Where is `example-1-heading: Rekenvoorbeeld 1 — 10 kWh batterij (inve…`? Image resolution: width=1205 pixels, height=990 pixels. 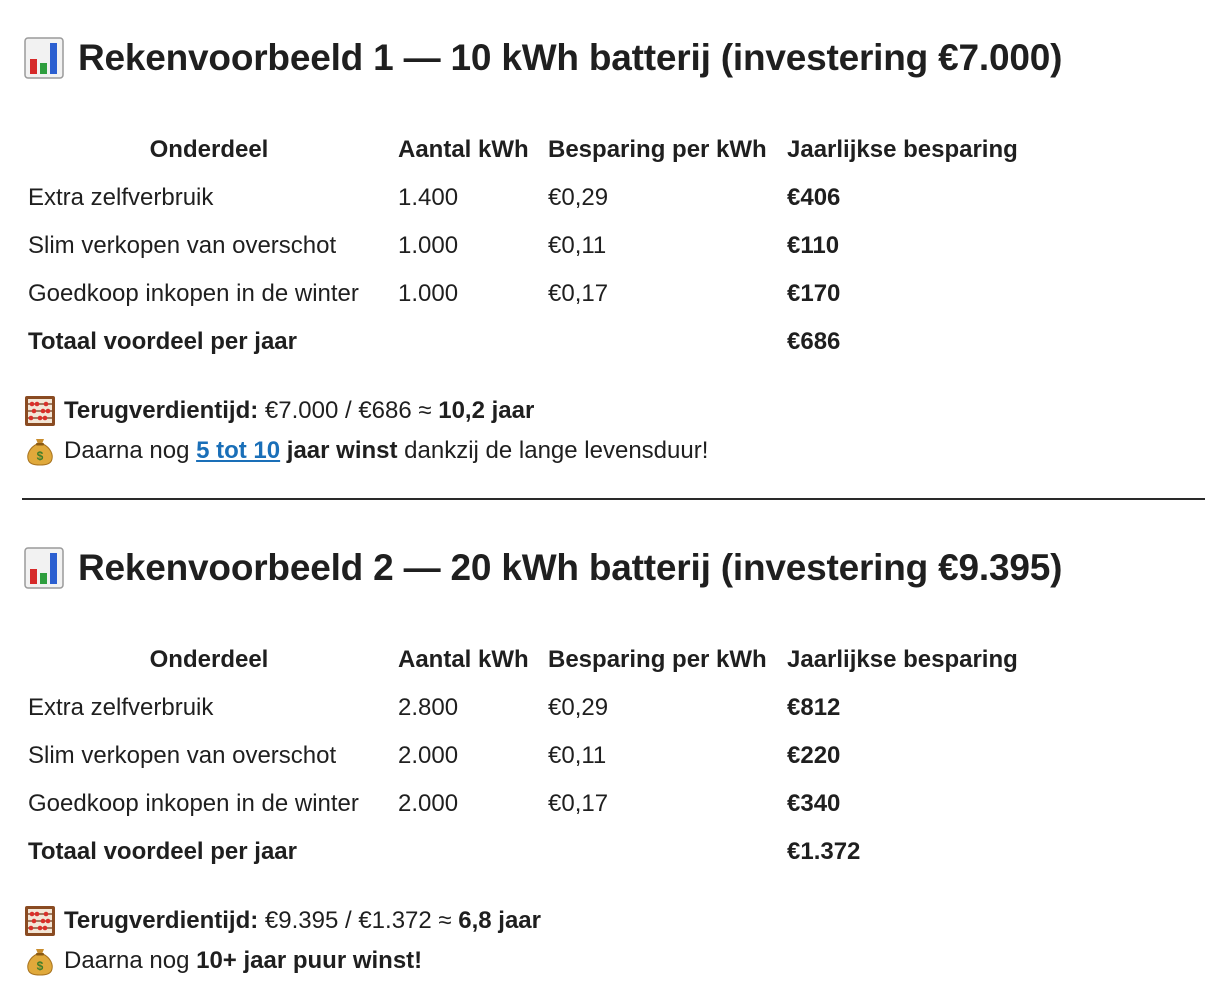
example-1-heading: Rekenvoorbeeld 1 — 10 kWh batterij (inve… is located at coordinates (614, 58).